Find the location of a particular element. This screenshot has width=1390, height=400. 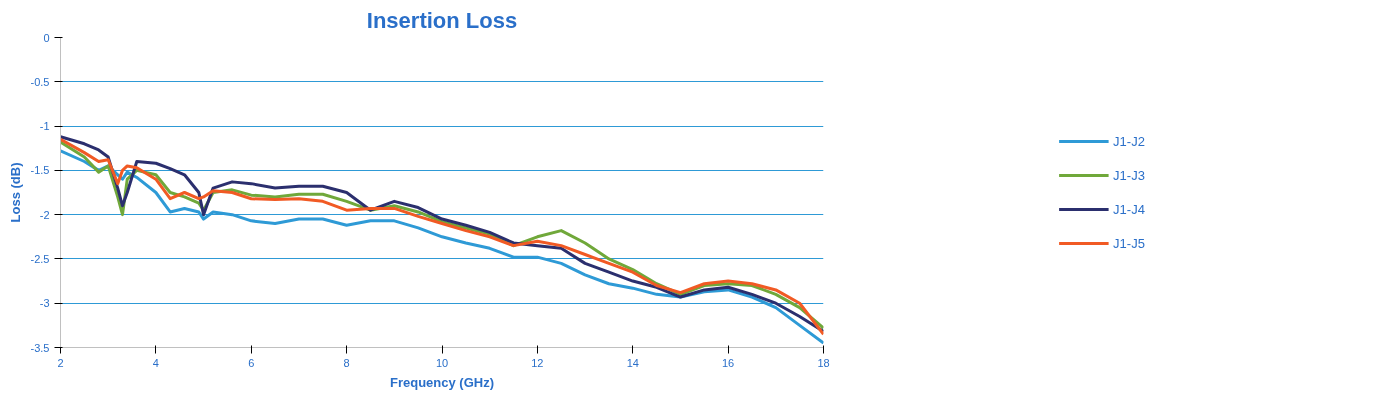

x-tick-label: 10 is located at coordinates (442, 362).